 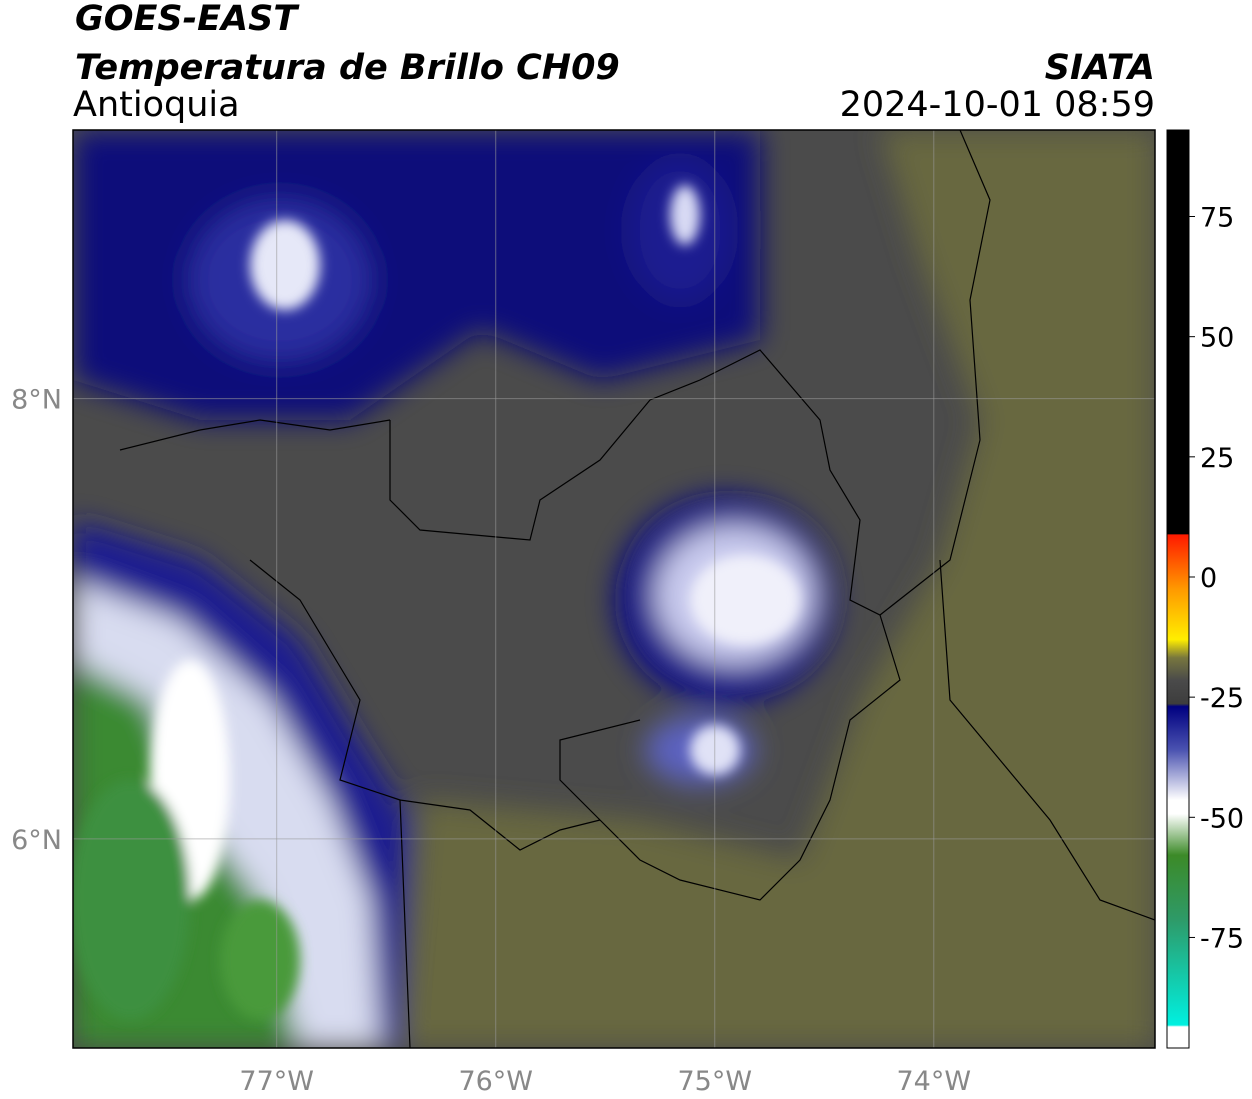 I want to click on region-label: Antioquia, so click(x=156, y=105).